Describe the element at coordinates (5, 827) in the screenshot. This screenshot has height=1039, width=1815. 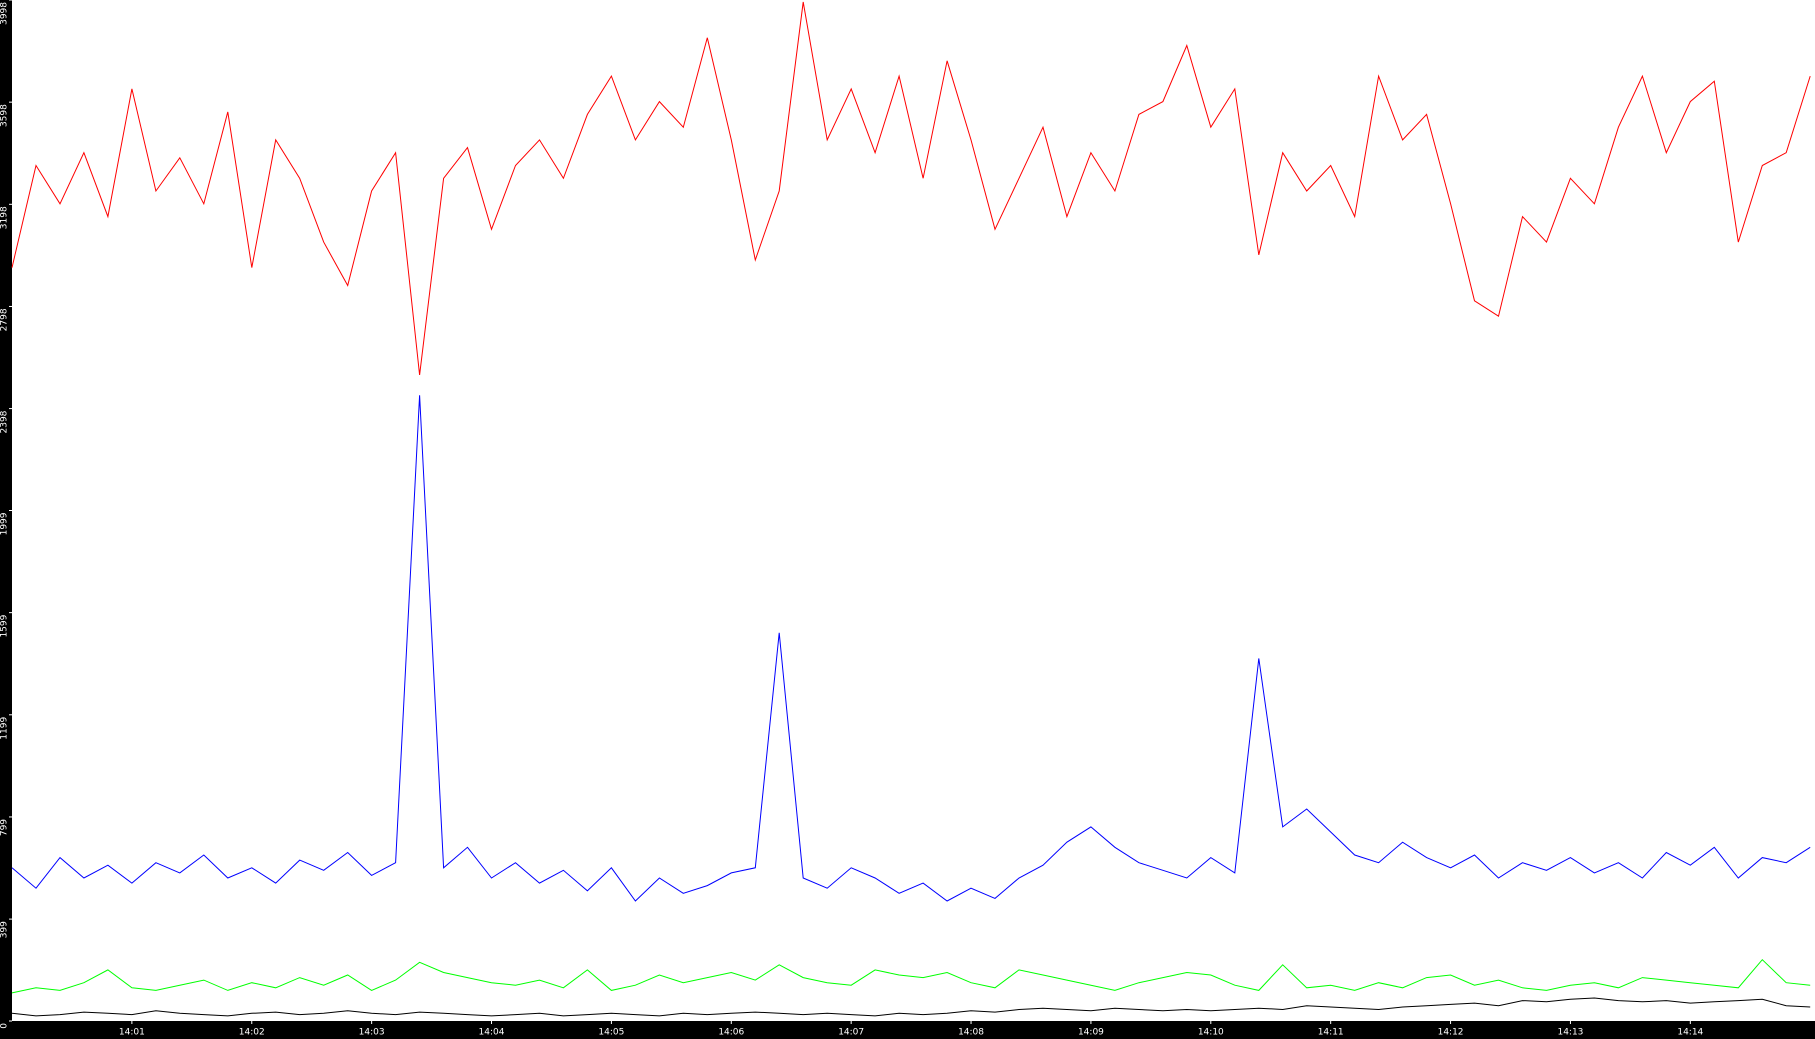
I see `y-tick-label: 799` at that location.